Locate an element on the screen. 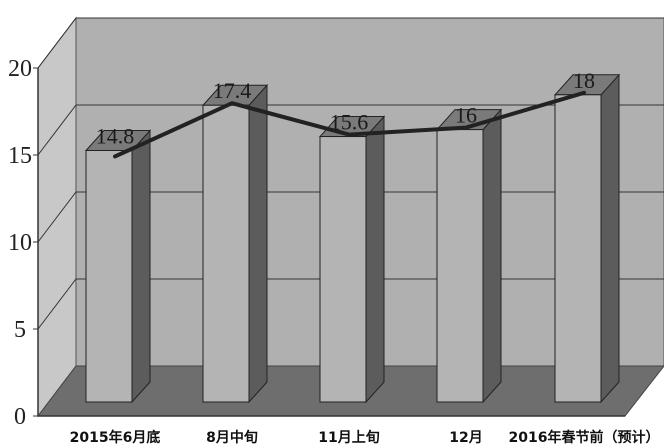  data-label-5: 18 is located at coordinates (584, 80).